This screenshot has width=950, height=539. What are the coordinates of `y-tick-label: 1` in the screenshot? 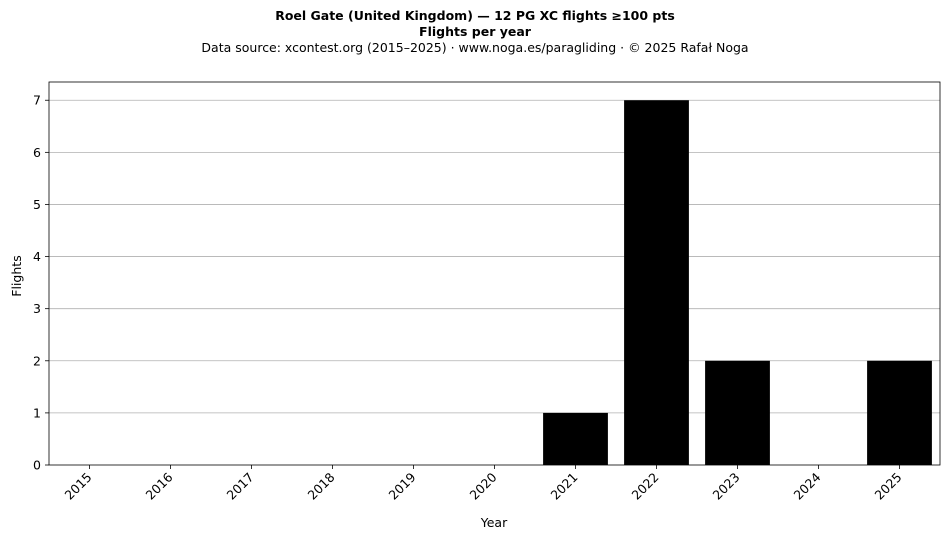 It's located at (37, 412).